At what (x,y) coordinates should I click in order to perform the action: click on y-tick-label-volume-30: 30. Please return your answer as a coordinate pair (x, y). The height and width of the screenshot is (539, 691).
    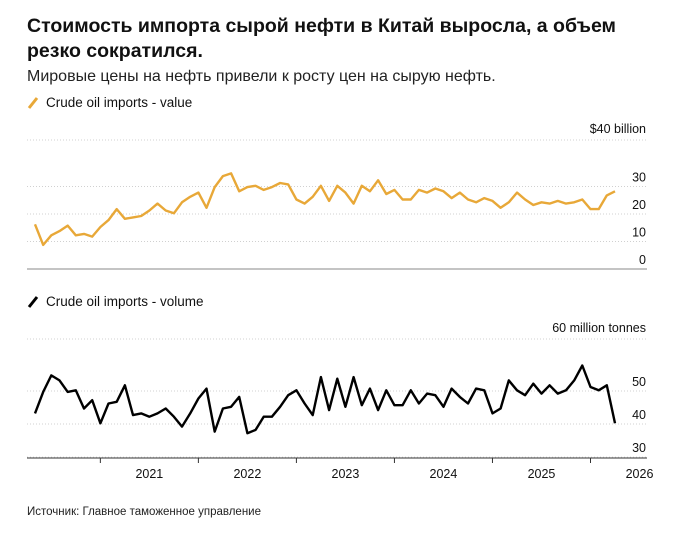
    Looking at the image, I should click on (639, 448).